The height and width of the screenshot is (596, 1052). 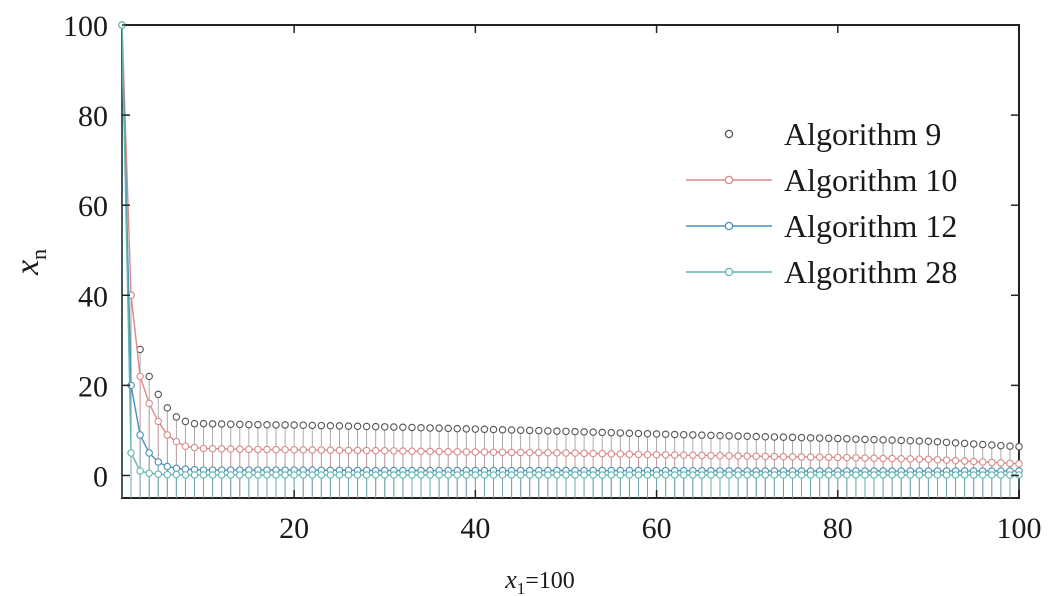 What do you see at coordinates (821, 272) in the screenshot?
I see `legend-entry: Algorithm 28` at bounding box center [821, 272].